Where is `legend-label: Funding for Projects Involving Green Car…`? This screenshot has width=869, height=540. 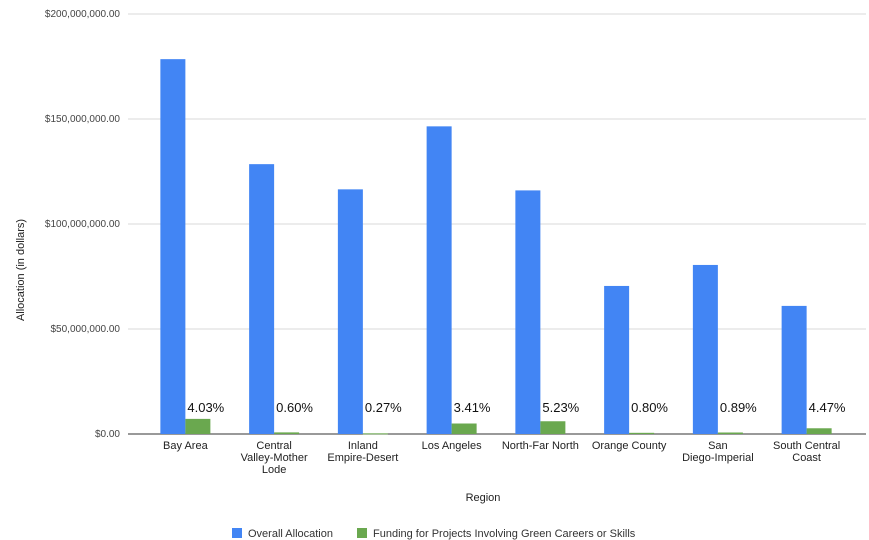 legend-label: Funding for Projects Involving Green Car… is located at coordinates (504, 534).